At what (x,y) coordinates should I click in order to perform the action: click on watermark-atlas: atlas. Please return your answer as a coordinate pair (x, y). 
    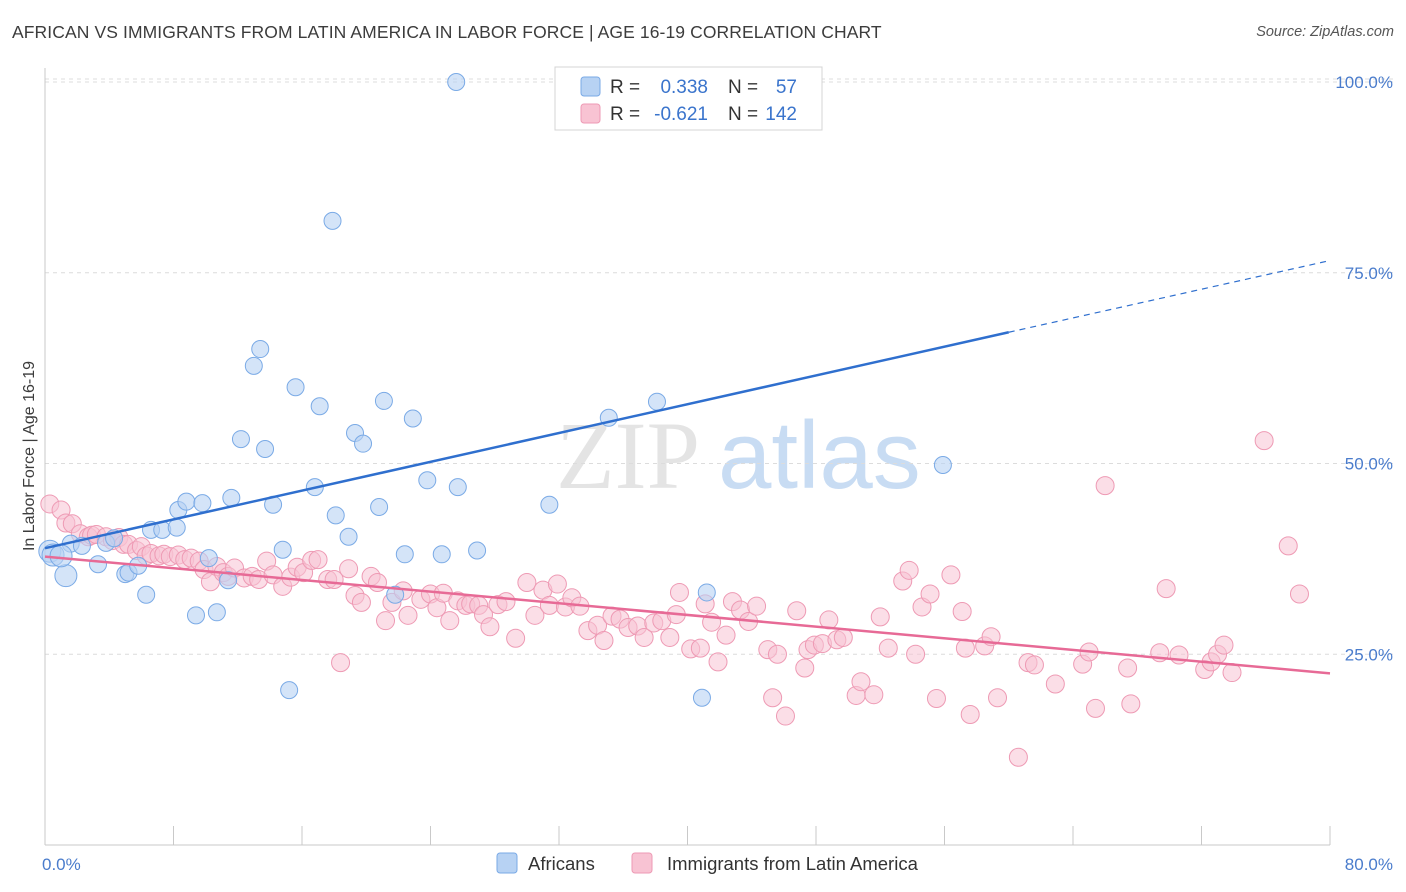
    Looking at the image, I should click on (819, 455).